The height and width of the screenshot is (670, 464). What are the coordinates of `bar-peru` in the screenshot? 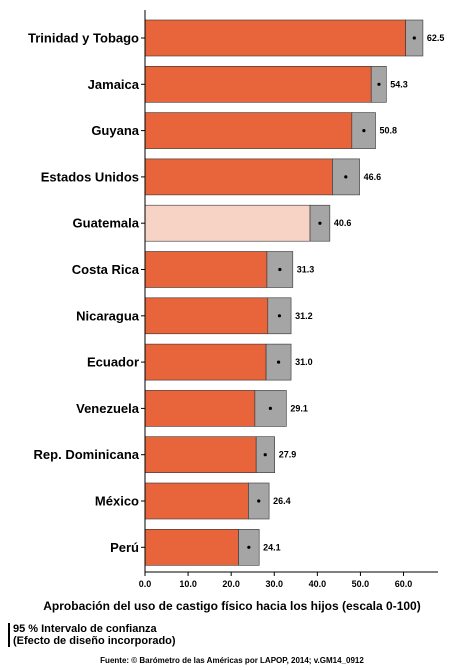 It's located at (191, 547).